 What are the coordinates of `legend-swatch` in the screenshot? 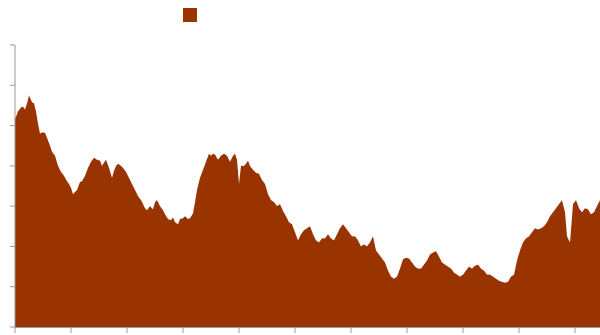 It's located at (190, 15).